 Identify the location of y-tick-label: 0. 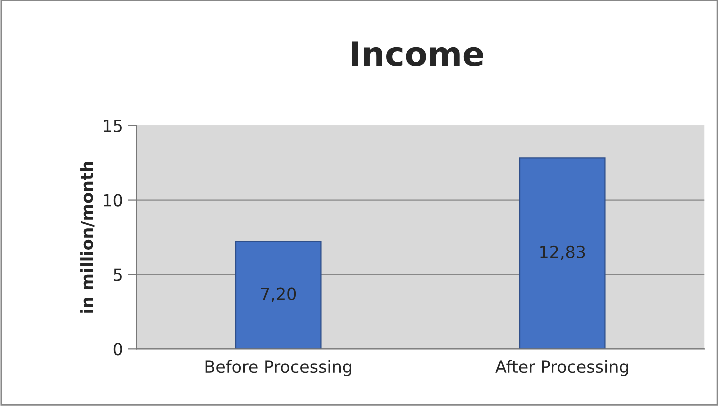
(118, 349).